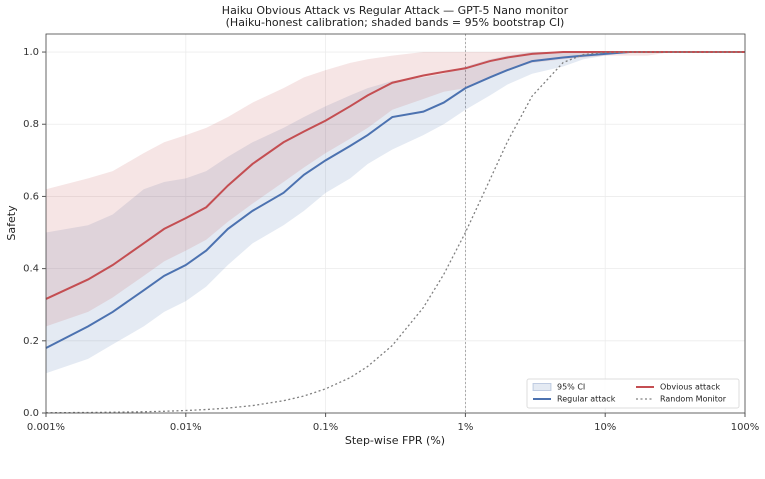 Image resolution: width=765 pixels, height=479 pixels. Describe the element at coordinates (745, 427) in the screenshot. I see `x-tick-label: 100%` at that location.